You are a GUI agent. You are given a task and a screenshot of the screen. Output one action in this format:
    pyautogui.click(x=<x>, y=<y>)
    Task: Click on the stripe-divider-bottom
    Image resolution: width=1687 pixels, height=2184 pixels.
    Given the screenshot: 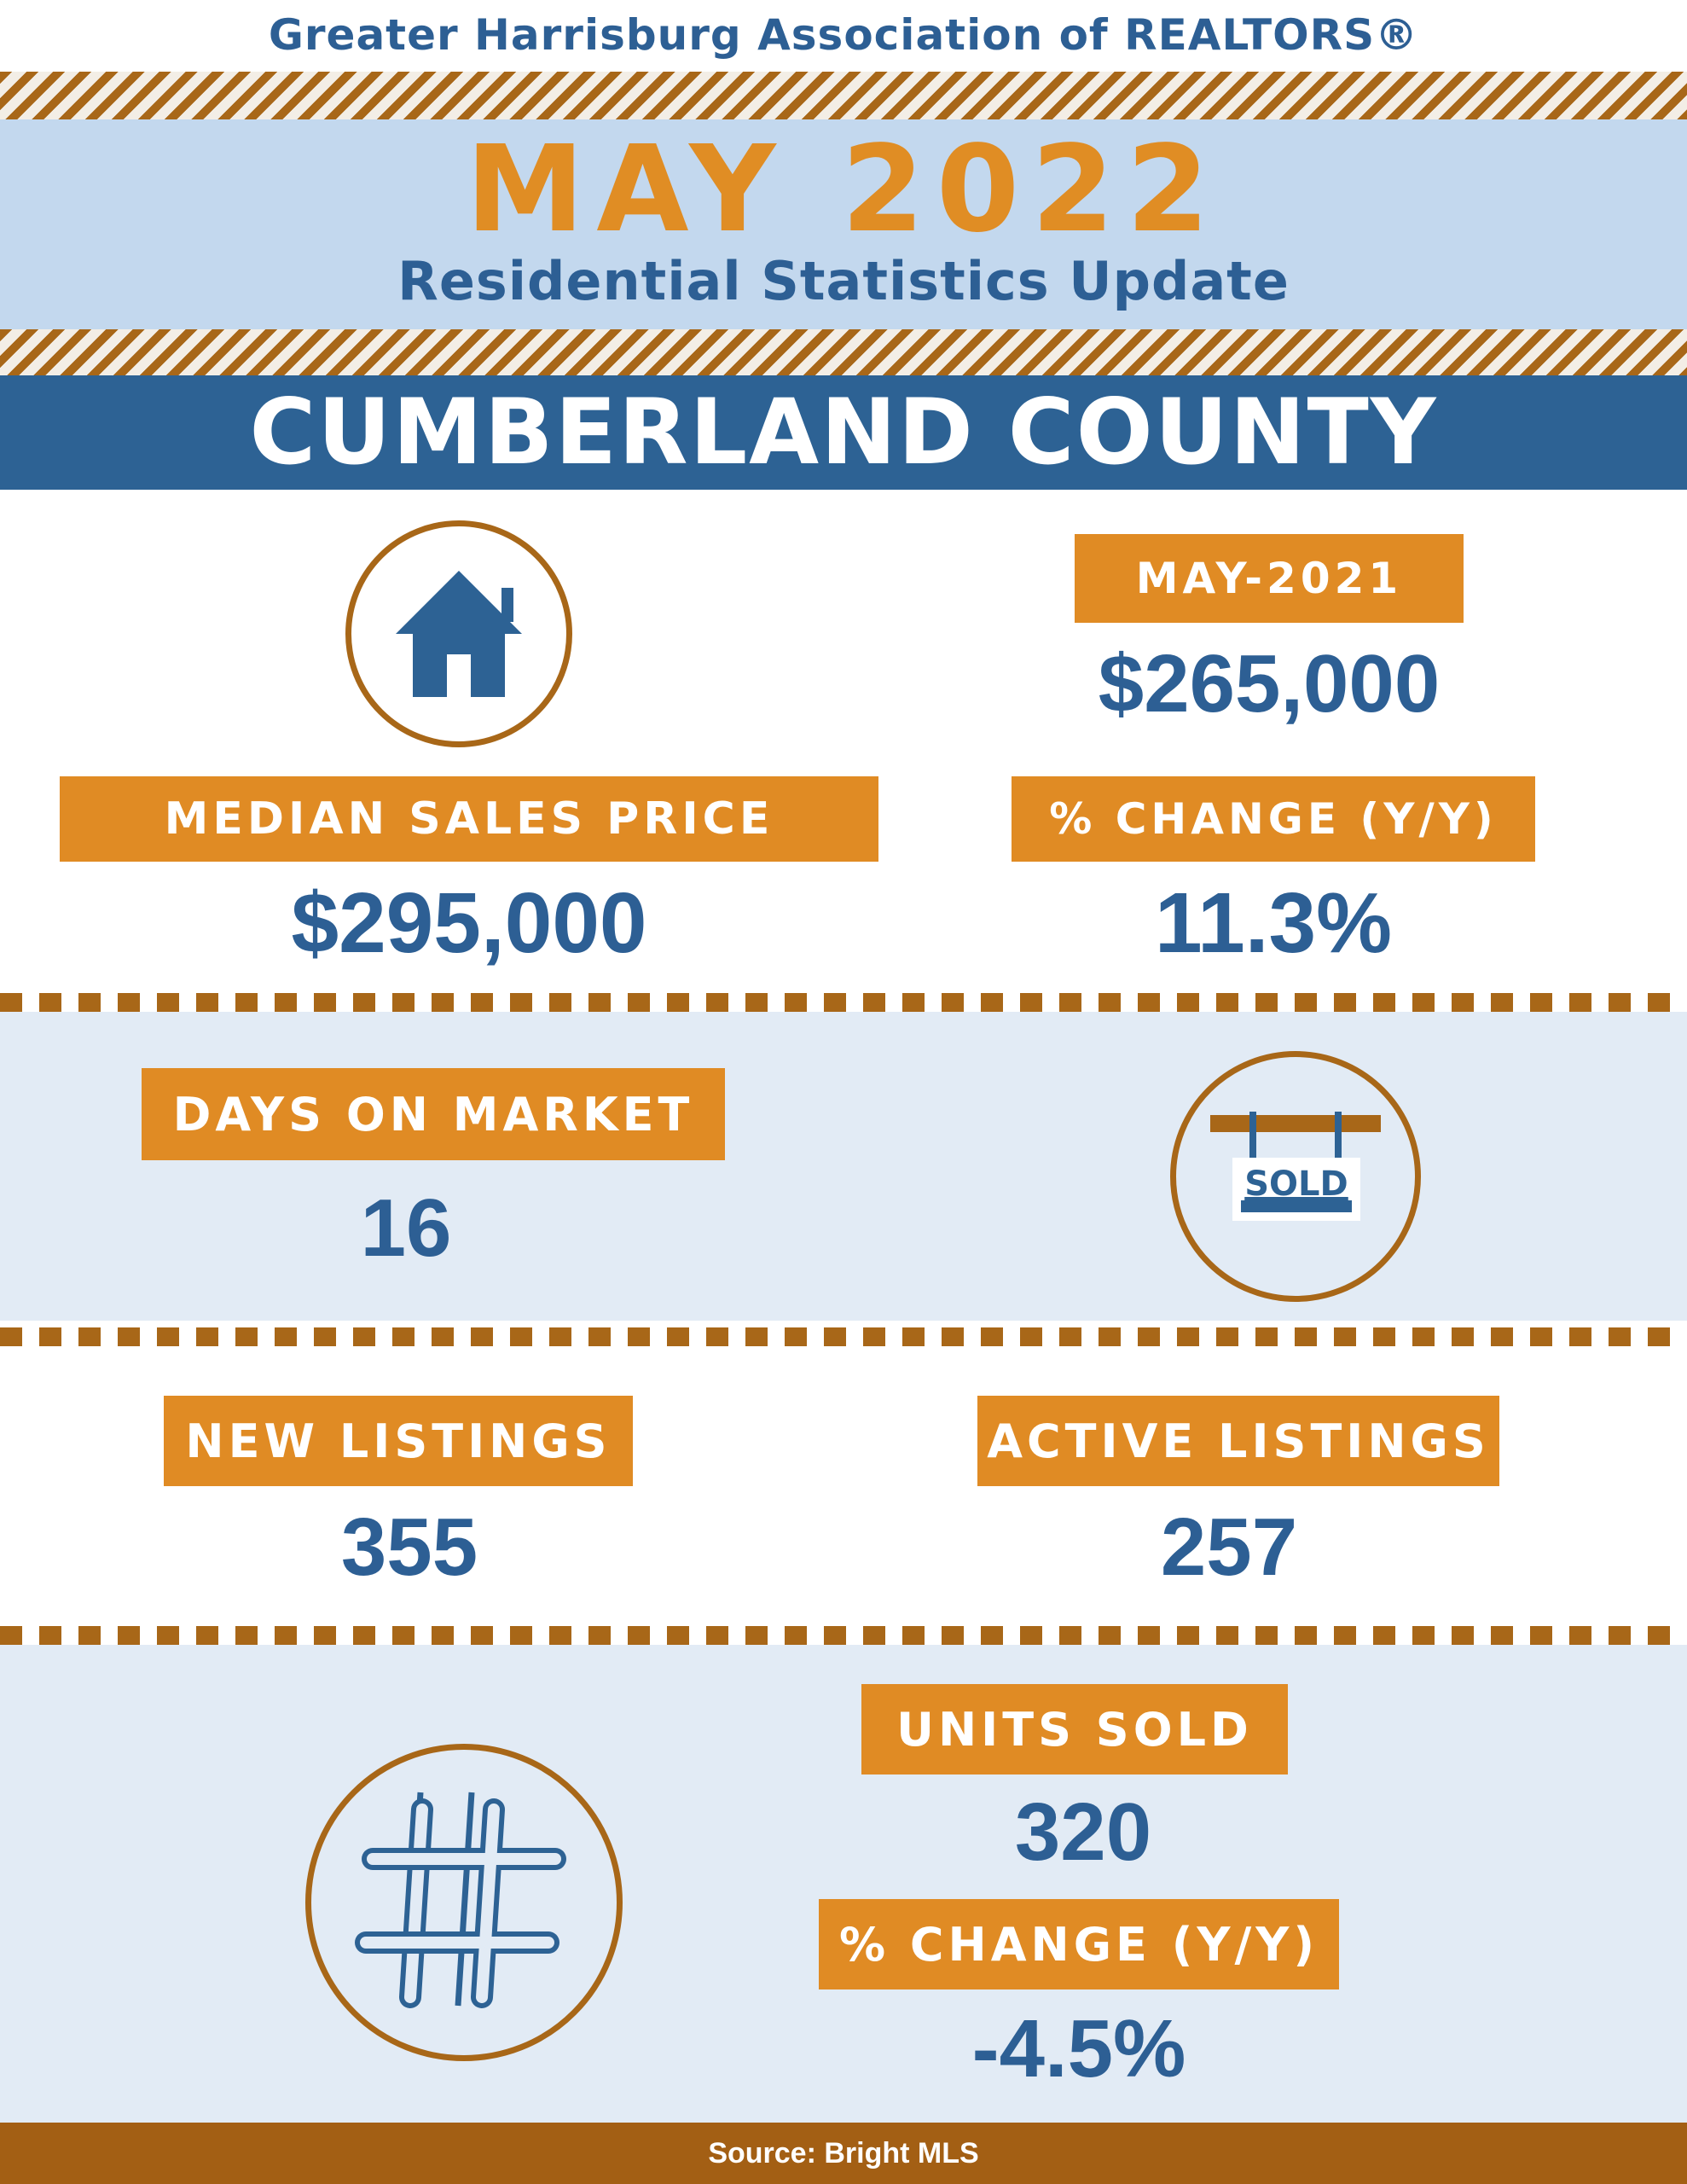 What is the action you would take?
    pyautogui.click(x=843, y=353)
    